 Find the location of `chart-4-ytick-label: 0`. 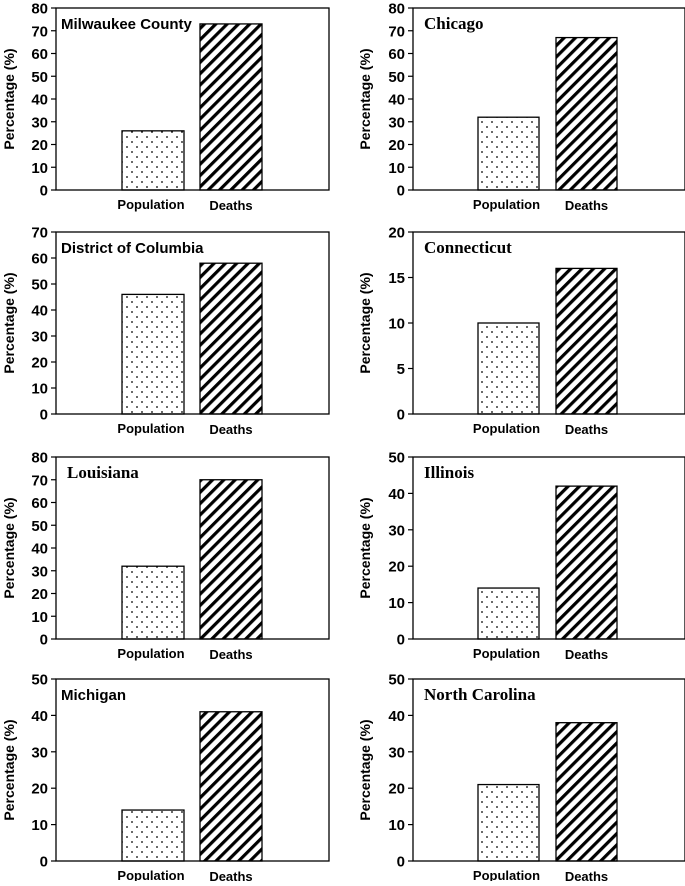

chart-4-ytick-label: 0 is located at coordinates (401, 415).